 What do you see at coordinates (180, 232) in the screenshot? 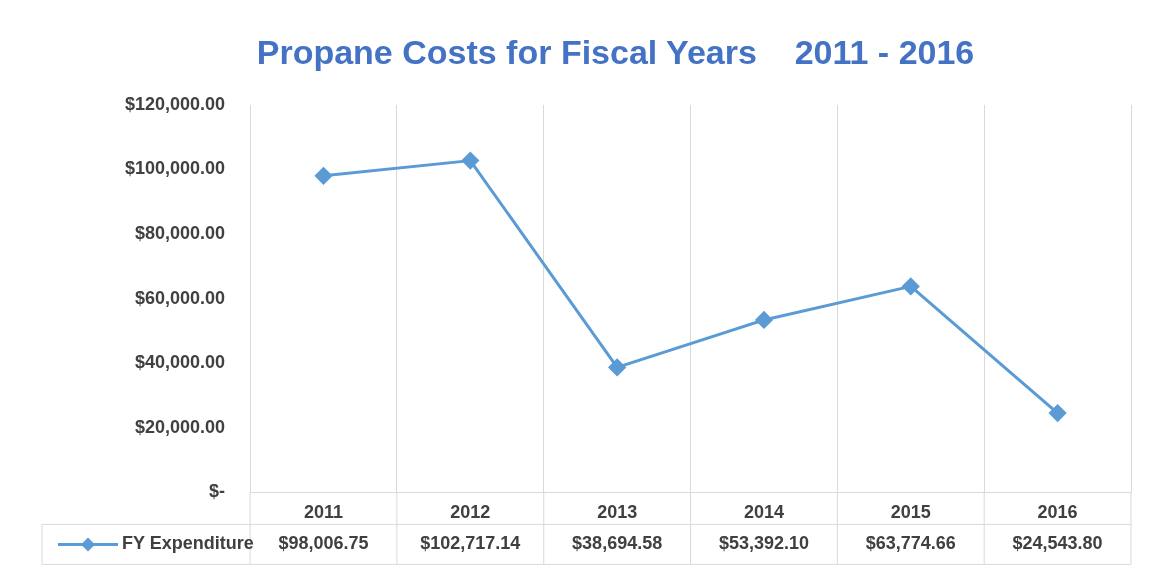
I see `y-tick-label: $80,000.00` at bounding box center [180, 232].